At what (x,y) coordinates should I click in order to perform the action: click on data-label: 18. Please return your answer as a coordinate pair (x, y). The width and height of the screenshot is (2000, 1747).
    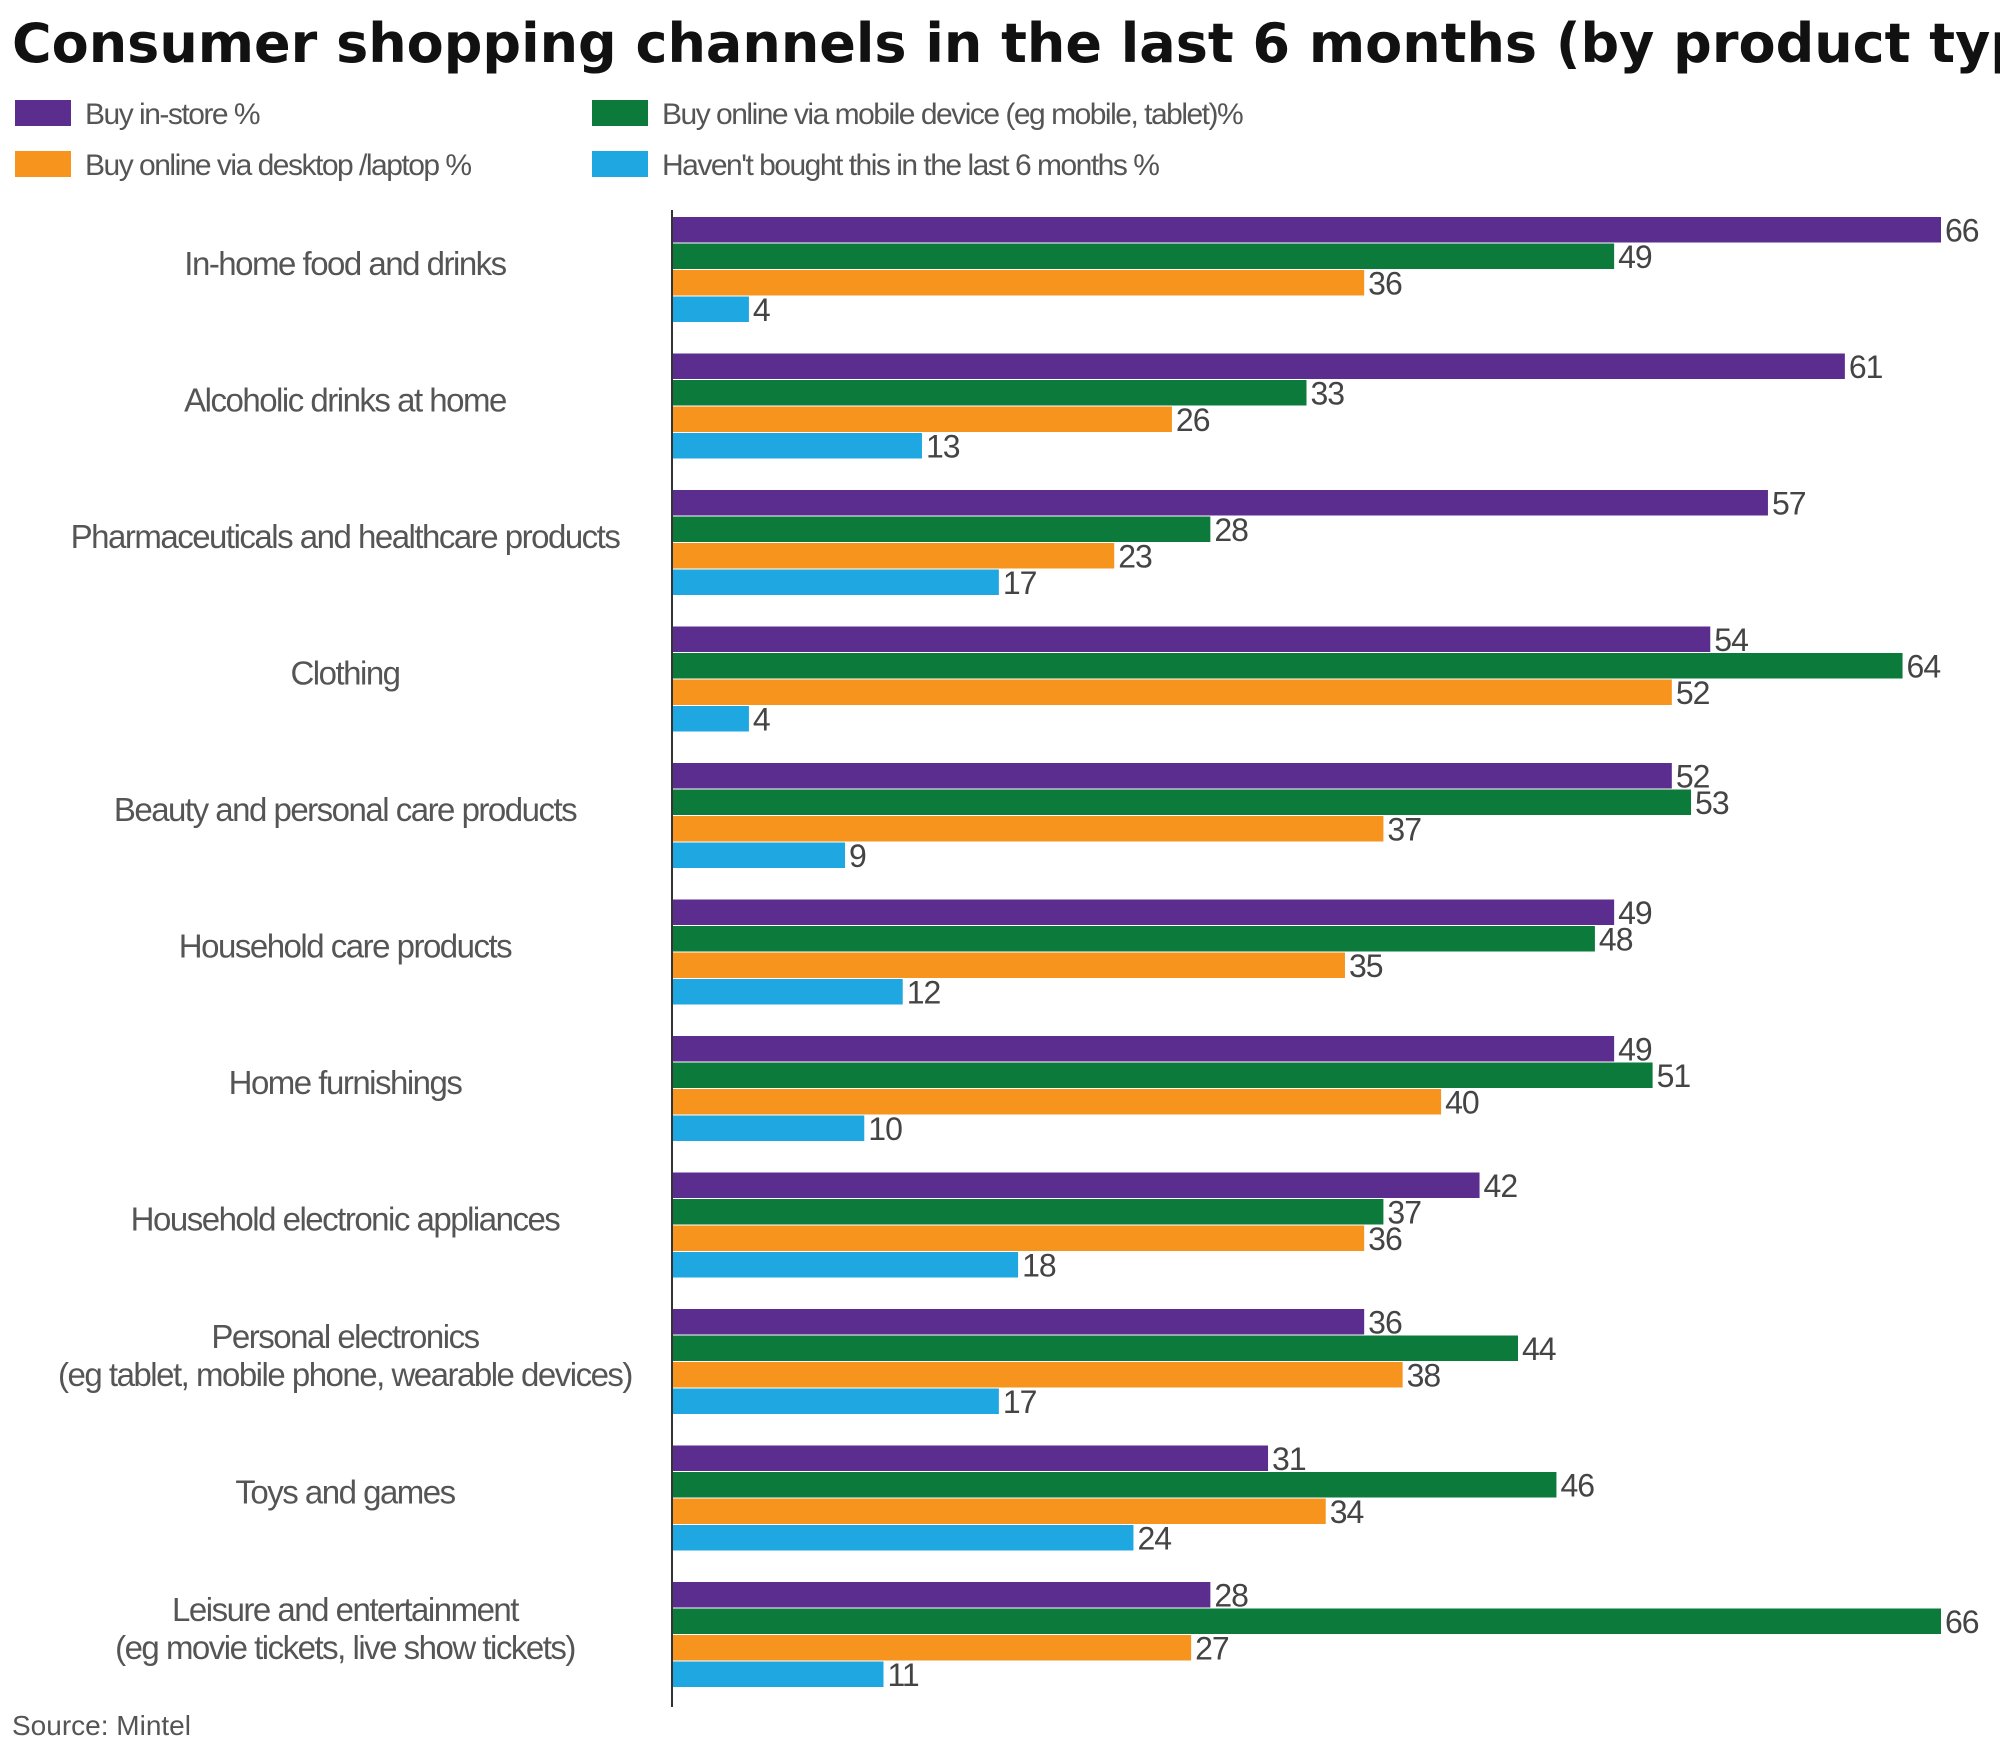
    Looking at the image, I should click on (1039, 1266).